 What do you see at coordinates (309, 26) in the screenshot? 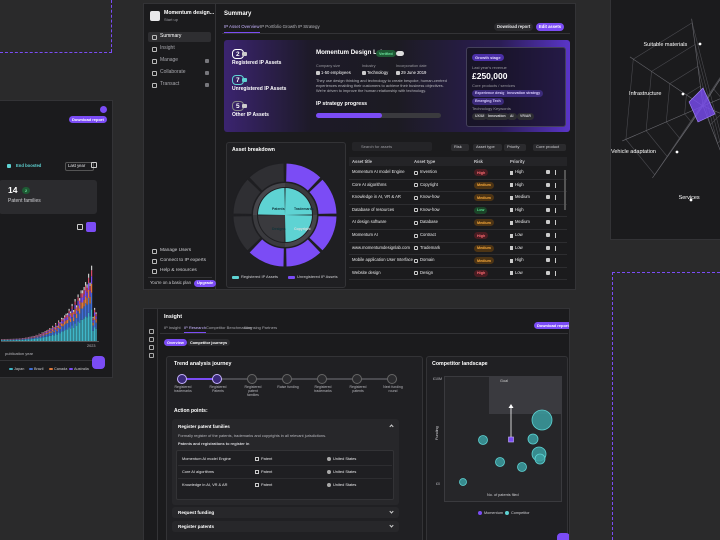
I see `tab: IP Strategy` at bounding box center [309, 26].